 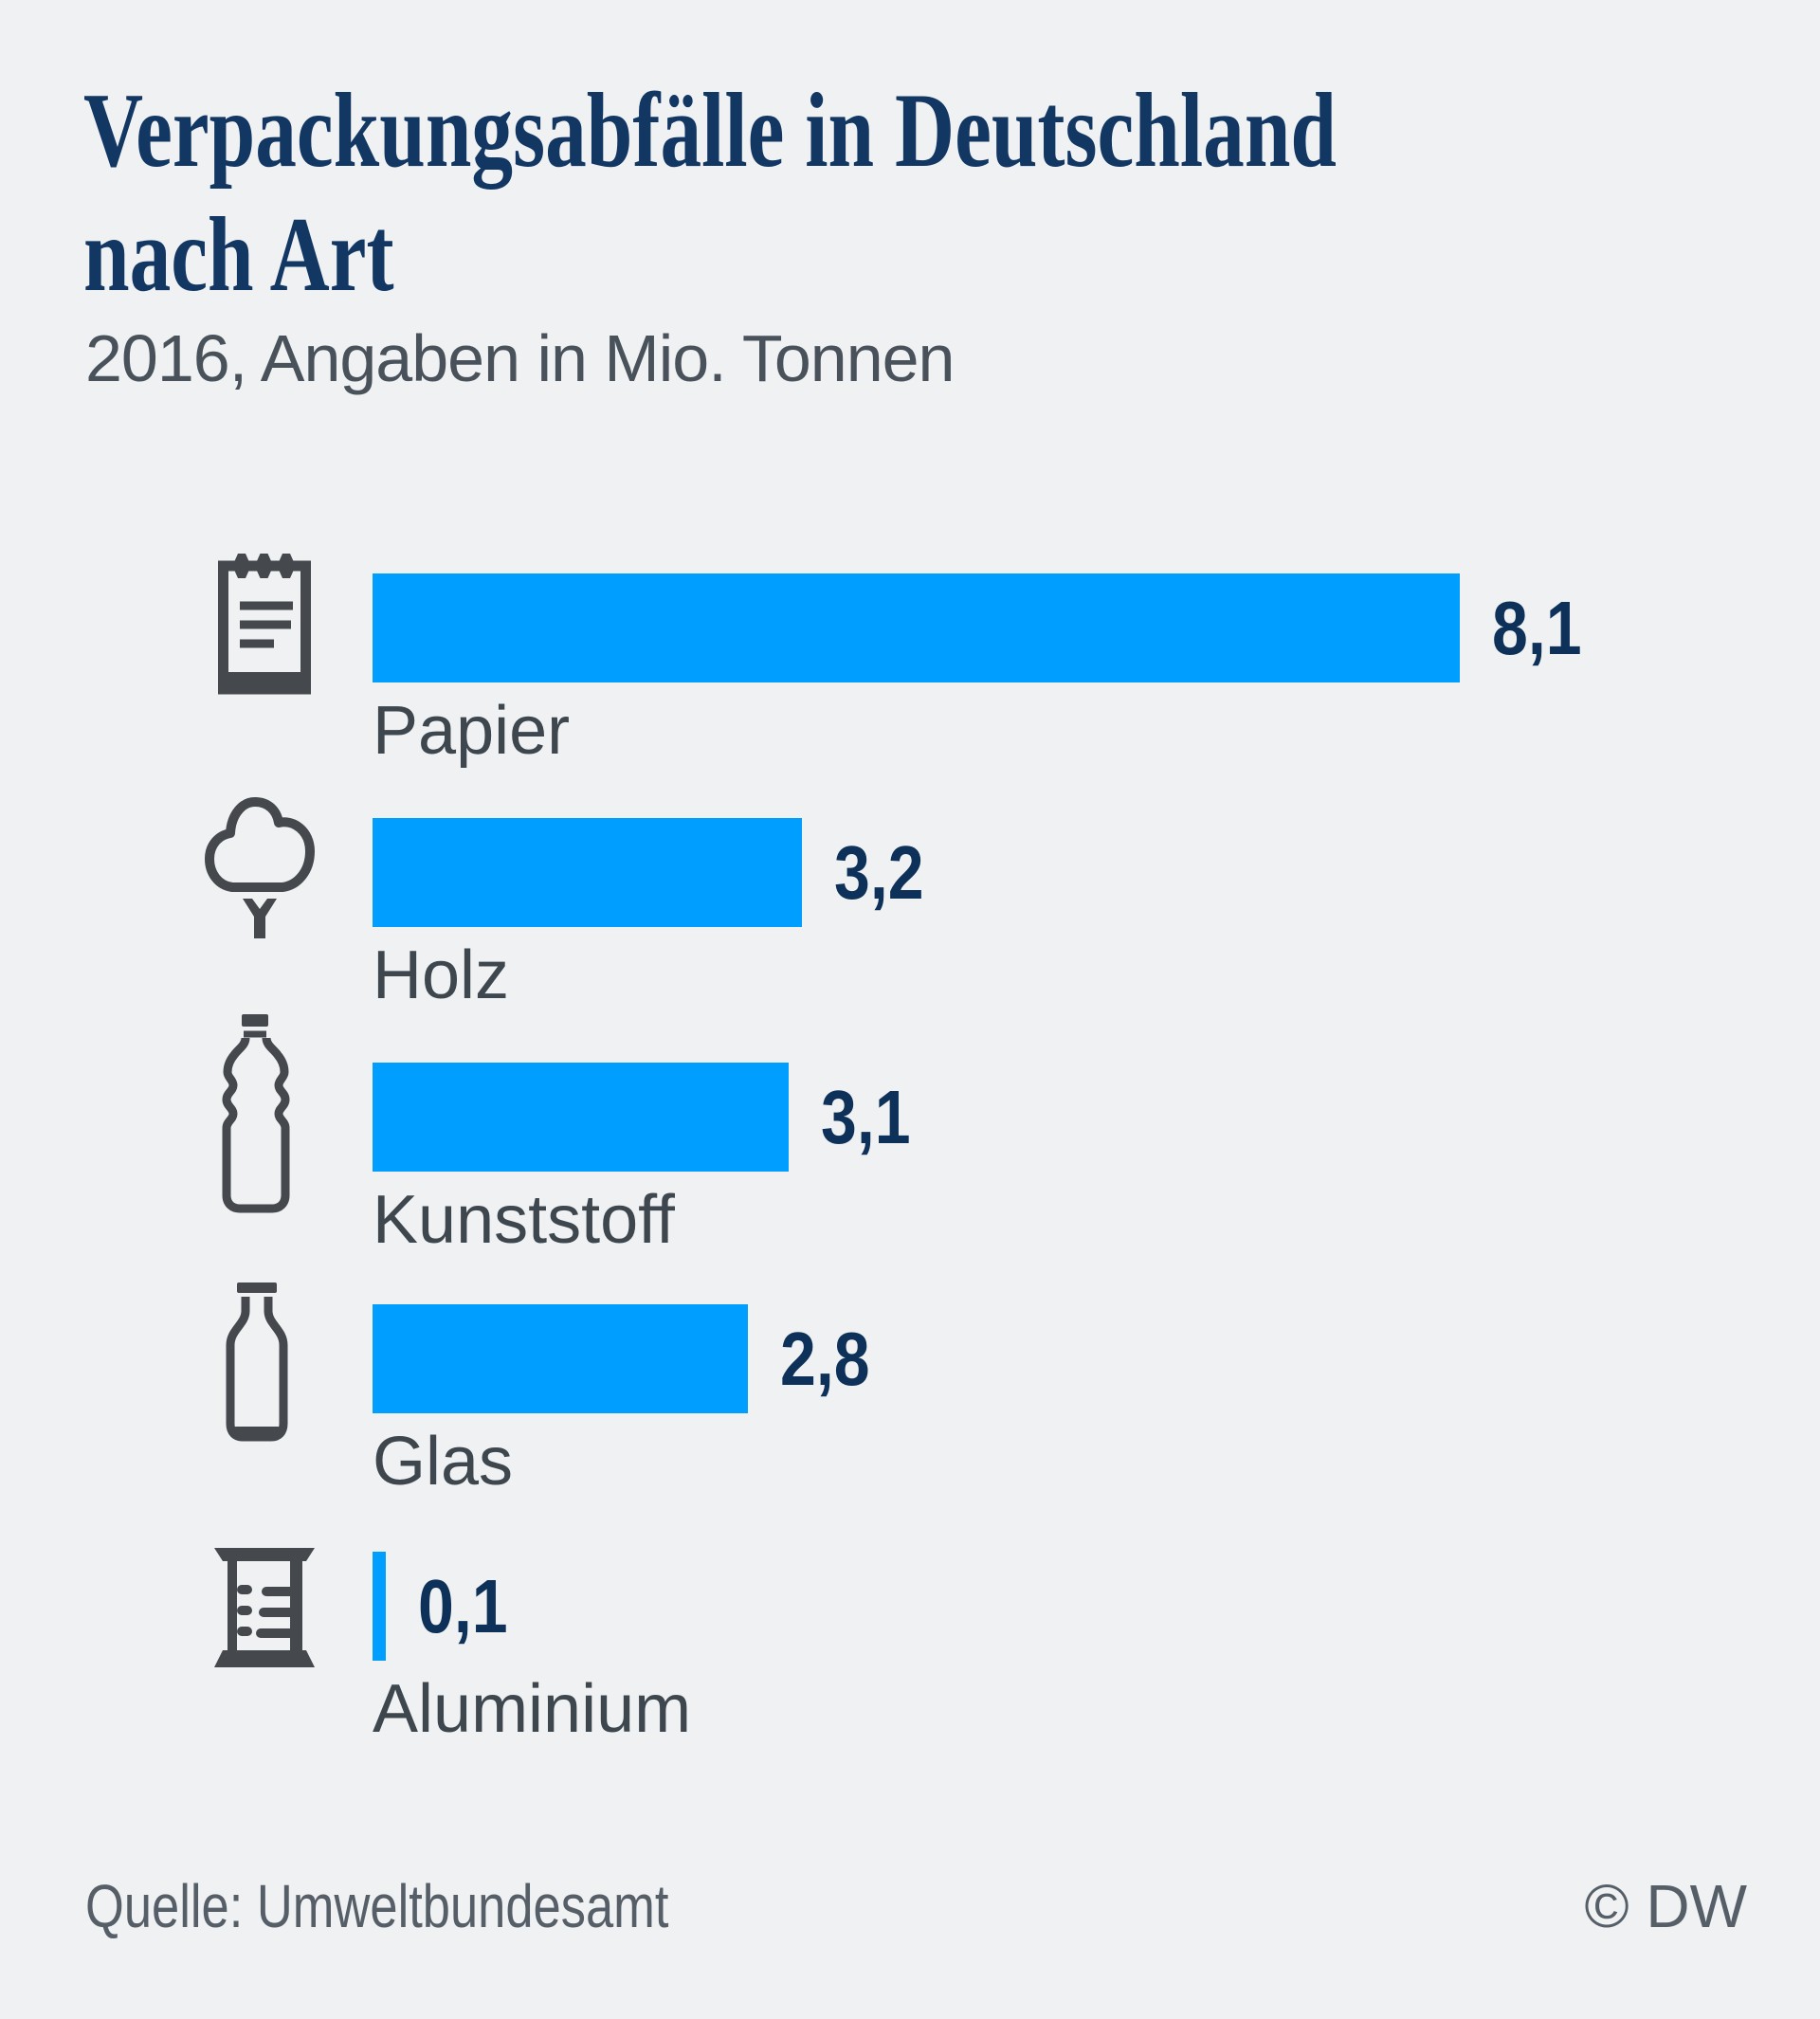 What do you see at coordinates (463, 1605) in the screenshot?
I see `value-label-aluminium: 0,1` at bounding box center [463, 1605].